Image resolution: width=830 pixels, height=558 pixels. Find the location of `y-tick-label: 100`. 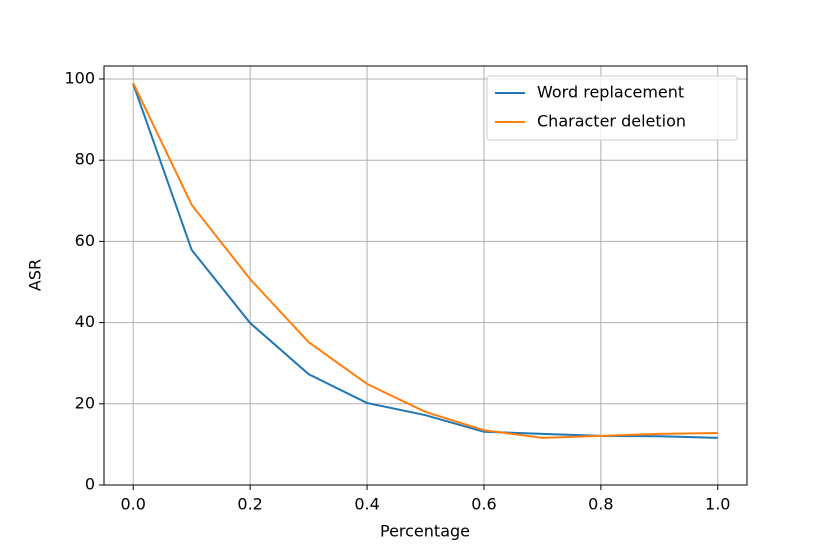

y-tick-label: 100 is located at coordinates (79, 77).